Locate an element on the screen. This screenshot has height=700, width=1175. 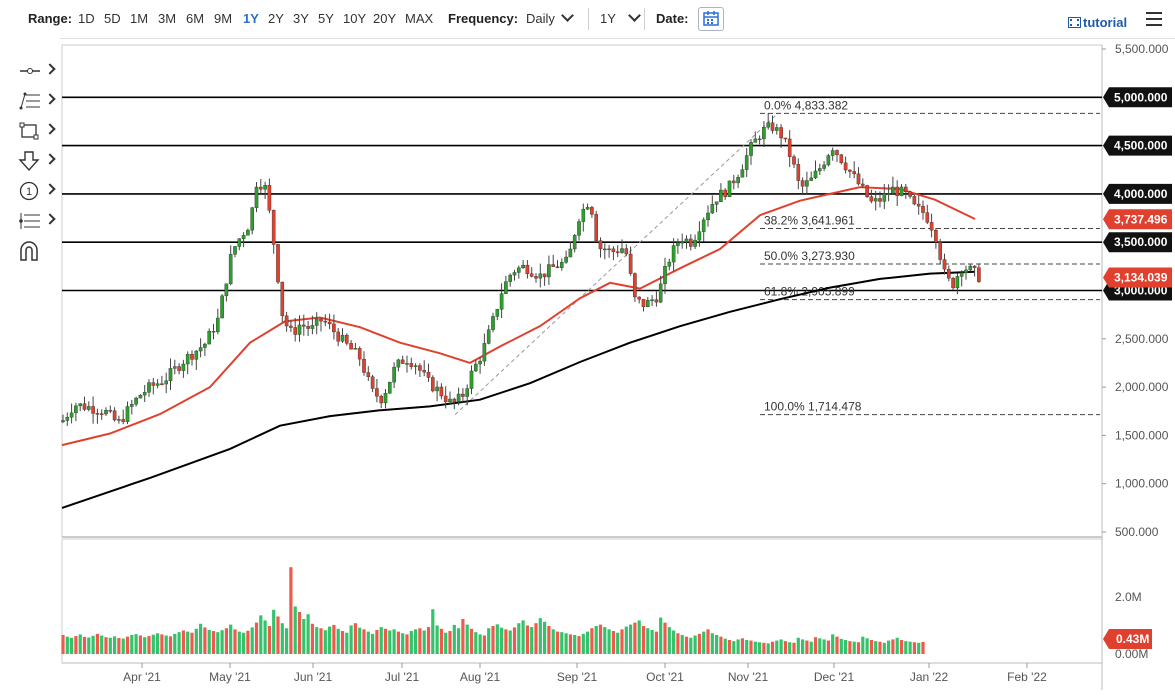
range-button-20y: 20Y is located at coordinates (385, 18).